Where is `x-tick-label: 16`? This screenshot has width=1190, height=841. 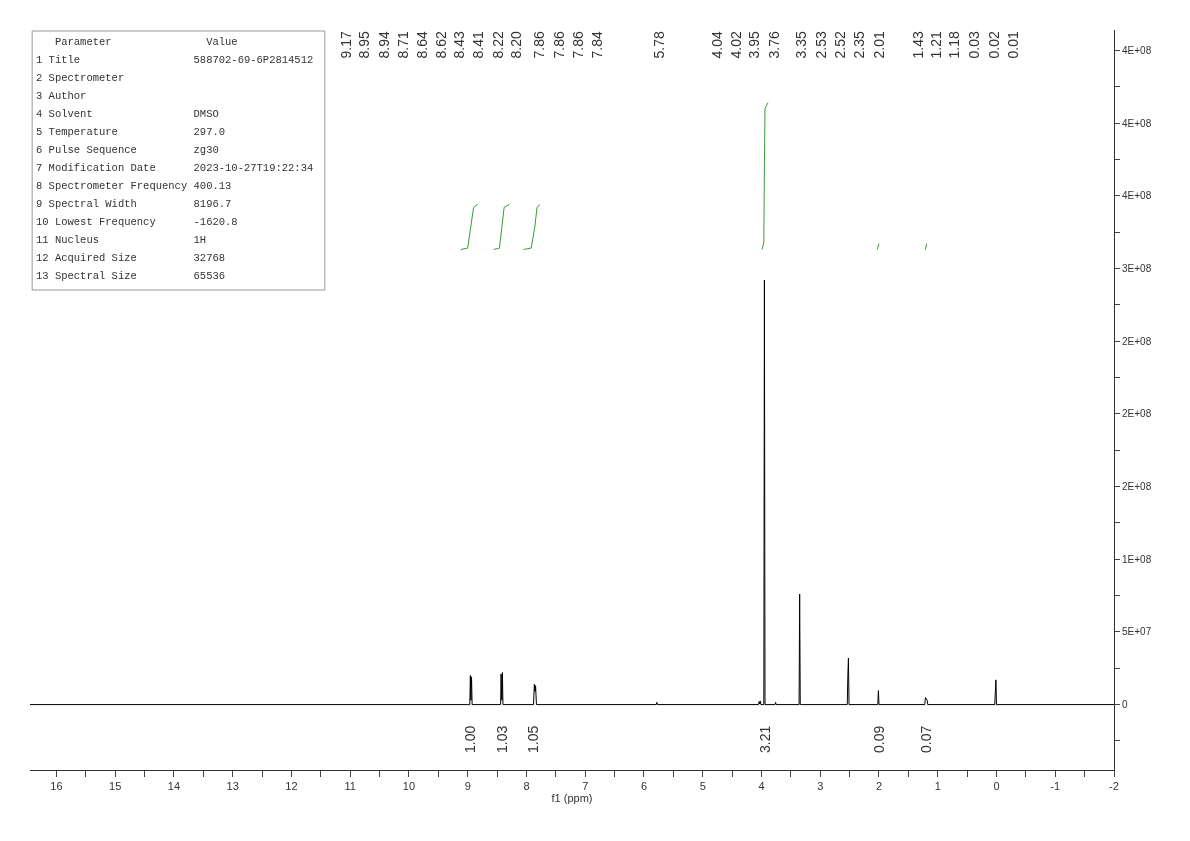 x-tick-label: 16 is located at coordinates (56, 786).